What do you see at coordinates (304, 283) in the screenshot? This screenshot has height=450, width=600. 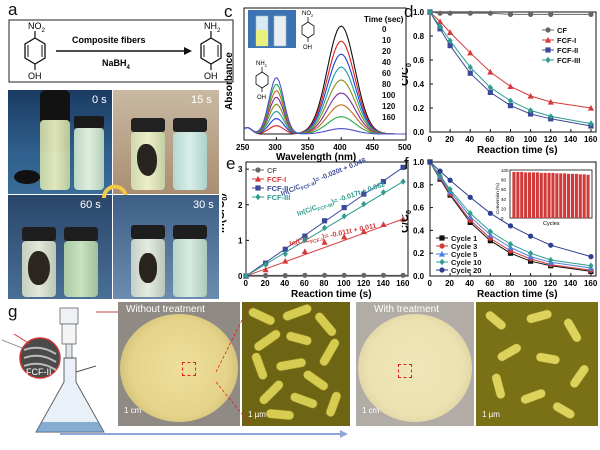 I see `x-tick-label: 60` at bounding box center [304, 283].